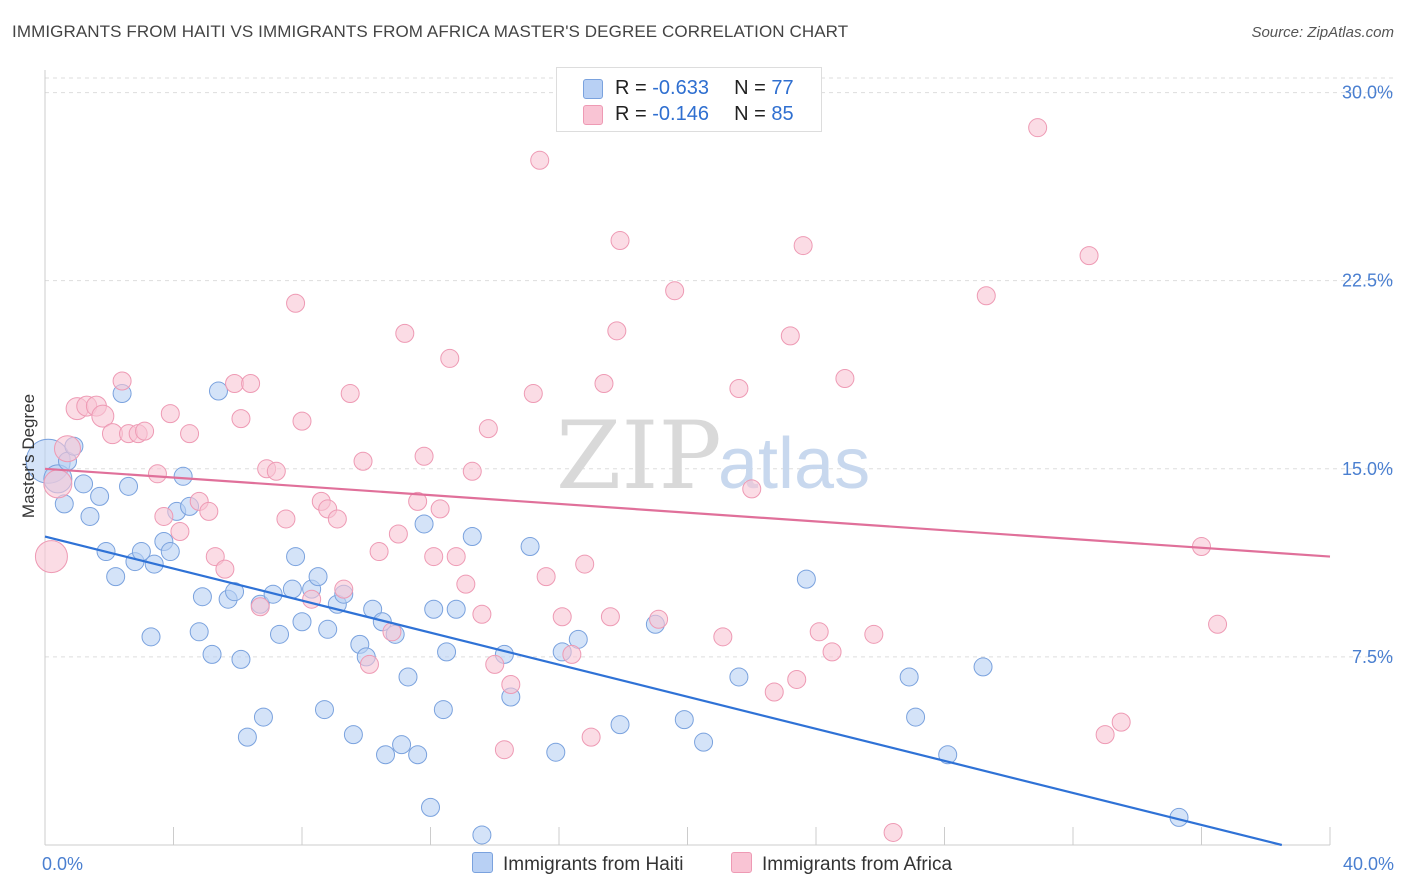 The height and width of the screenshot is (892, 1406). I want to click on africa-n-label: N =, so click(753, 114).